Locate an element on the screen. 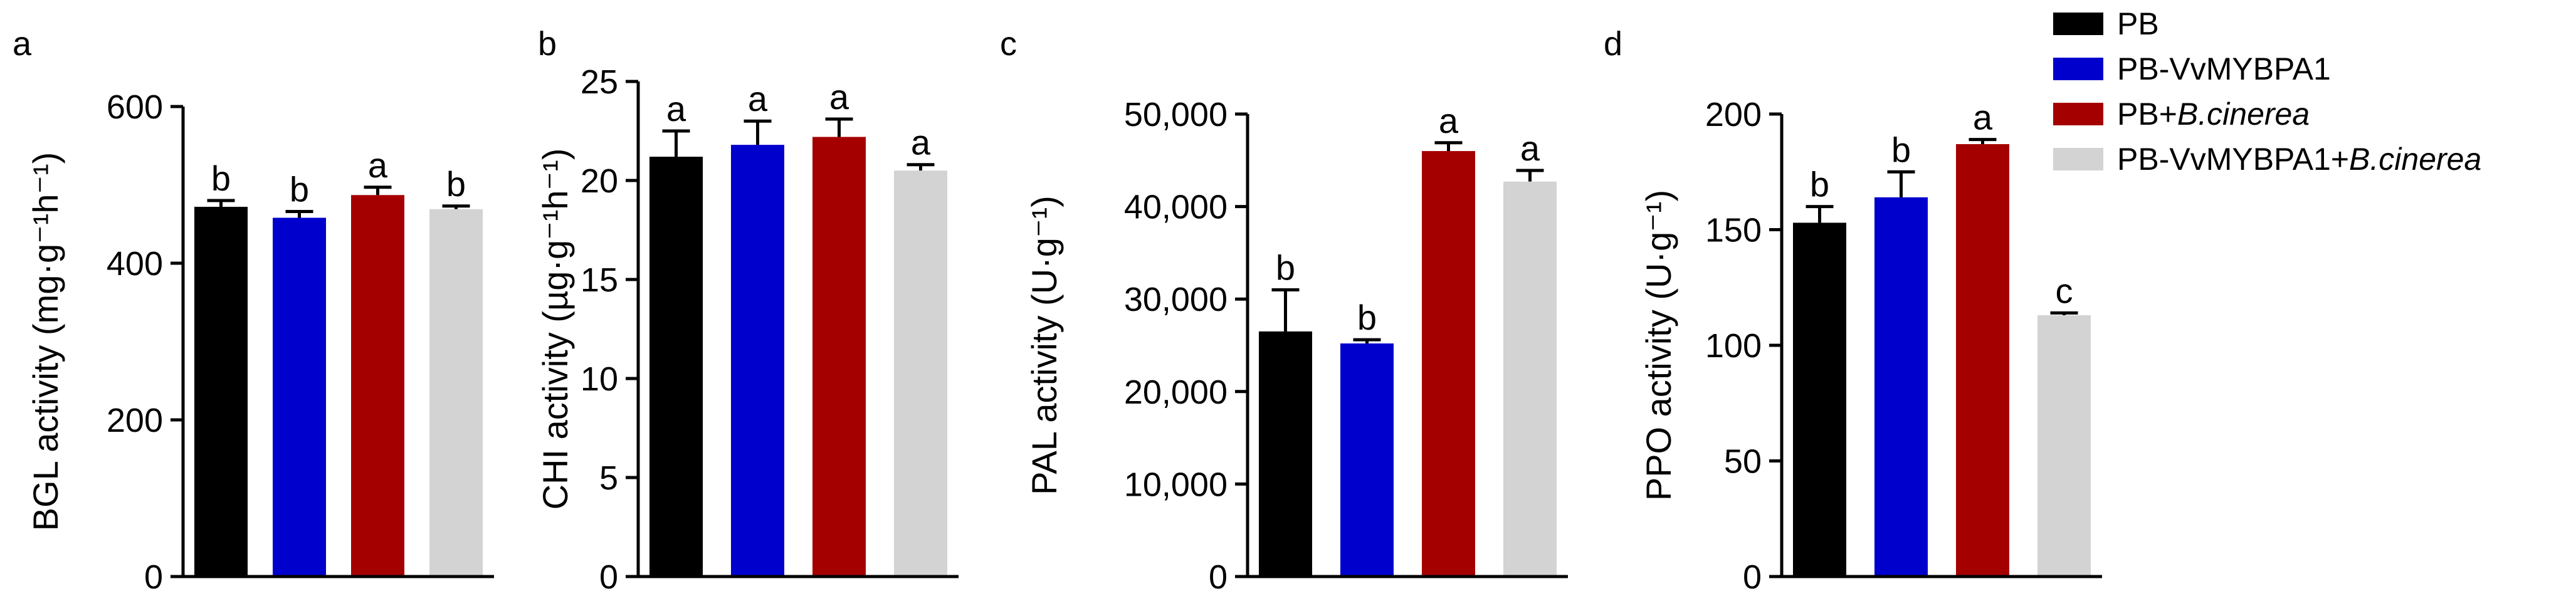  panel-letter-a: a is located at coordinates (23, 44).